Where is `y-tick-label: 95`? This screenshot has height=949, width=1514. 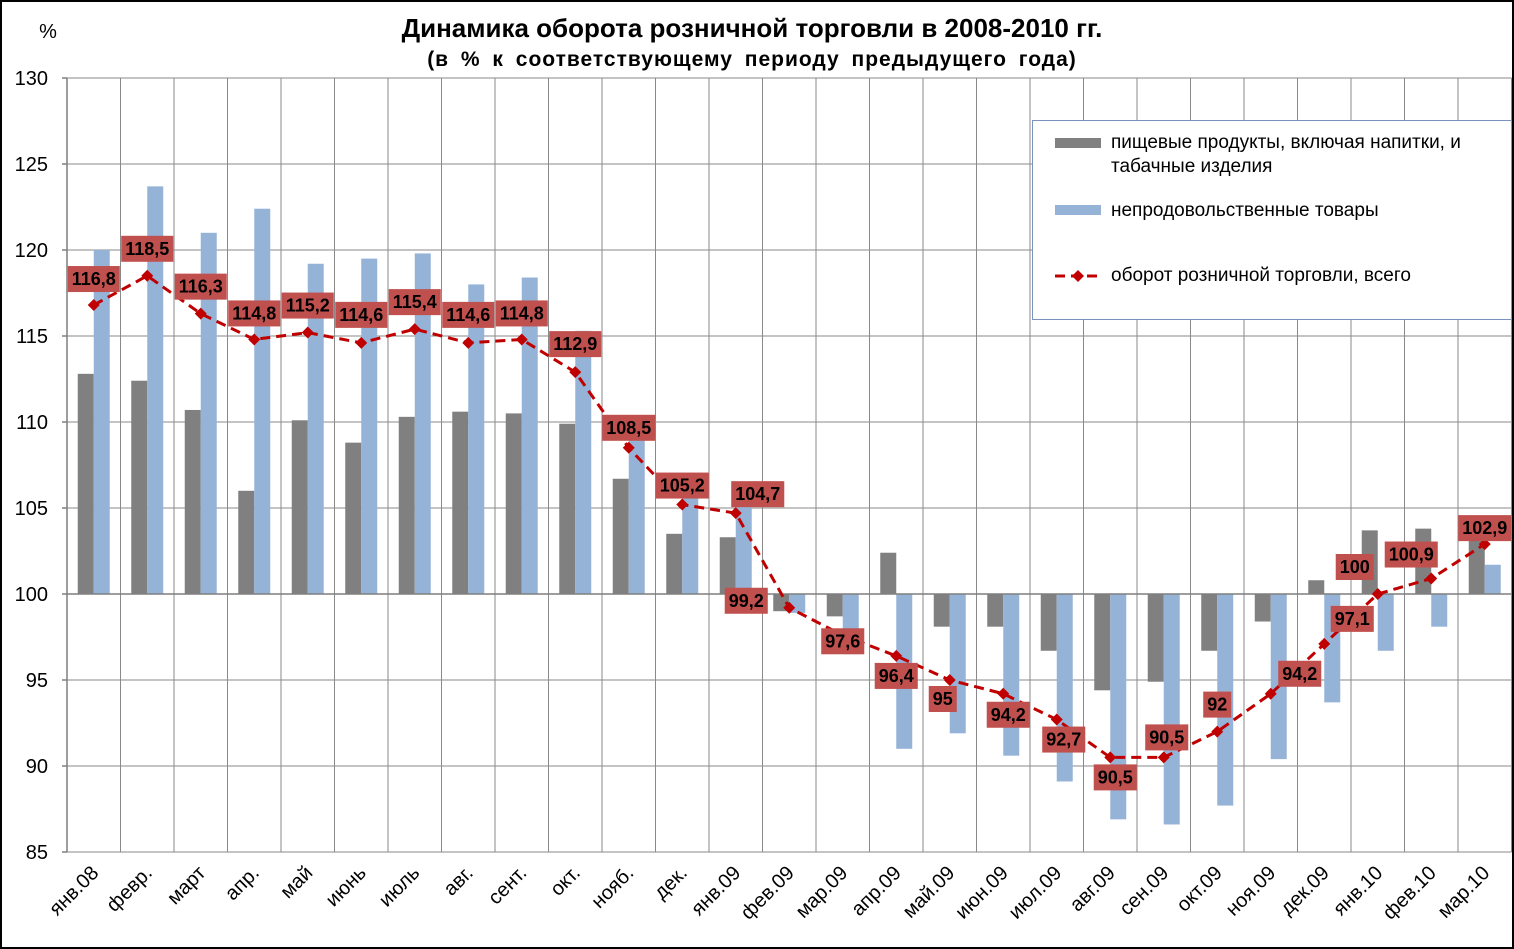 y-tick-label: 95 is located at coordinates (37, 681).